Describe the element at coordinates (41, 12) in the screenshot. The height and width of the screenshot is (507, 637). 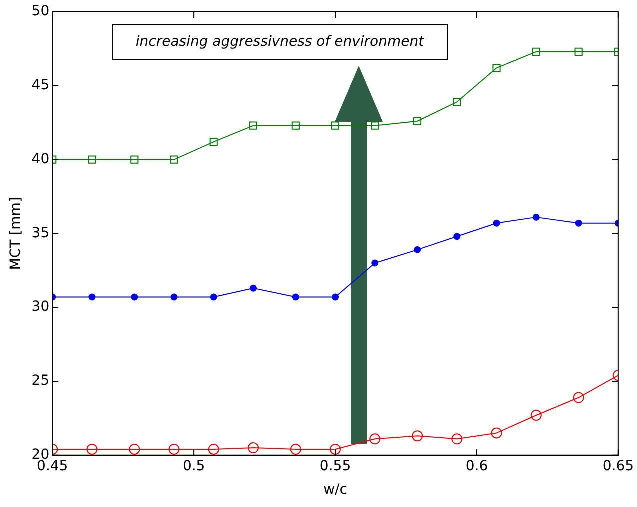
I see `y-tick-label: 50` at that location.